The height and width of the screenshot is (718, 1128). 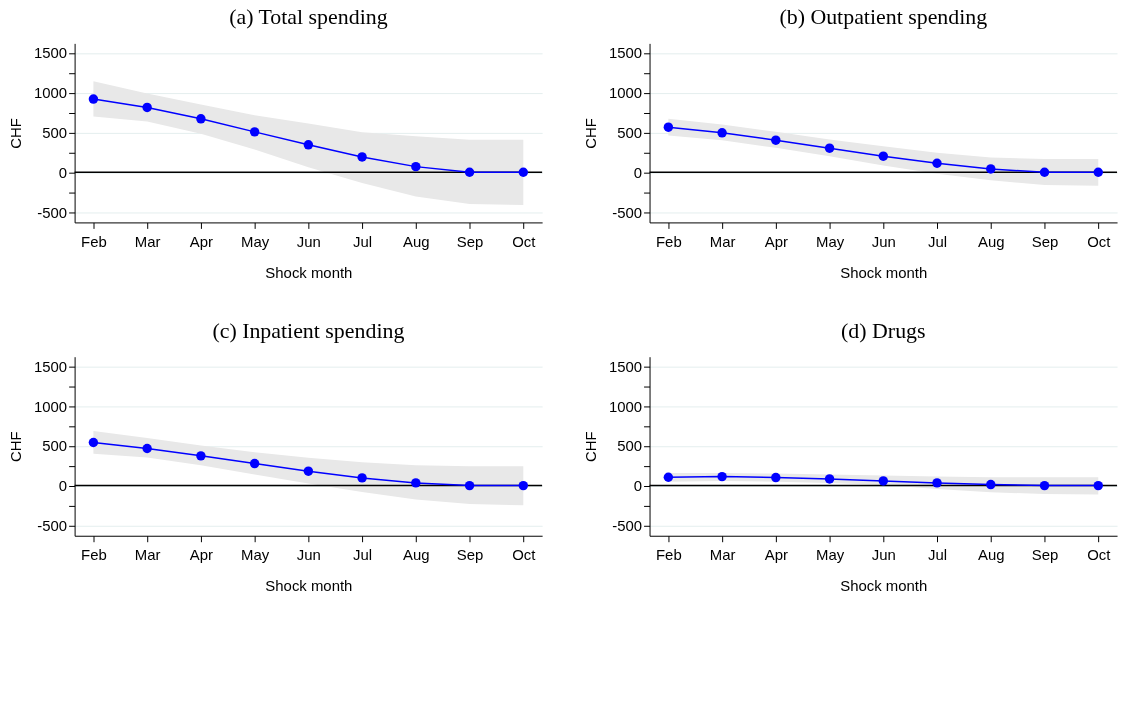 What do you see at coordinates (883, 17) in the screenshot?
I see `chart-title: (b) Outpatient spending` at bounding box center [883, 17].